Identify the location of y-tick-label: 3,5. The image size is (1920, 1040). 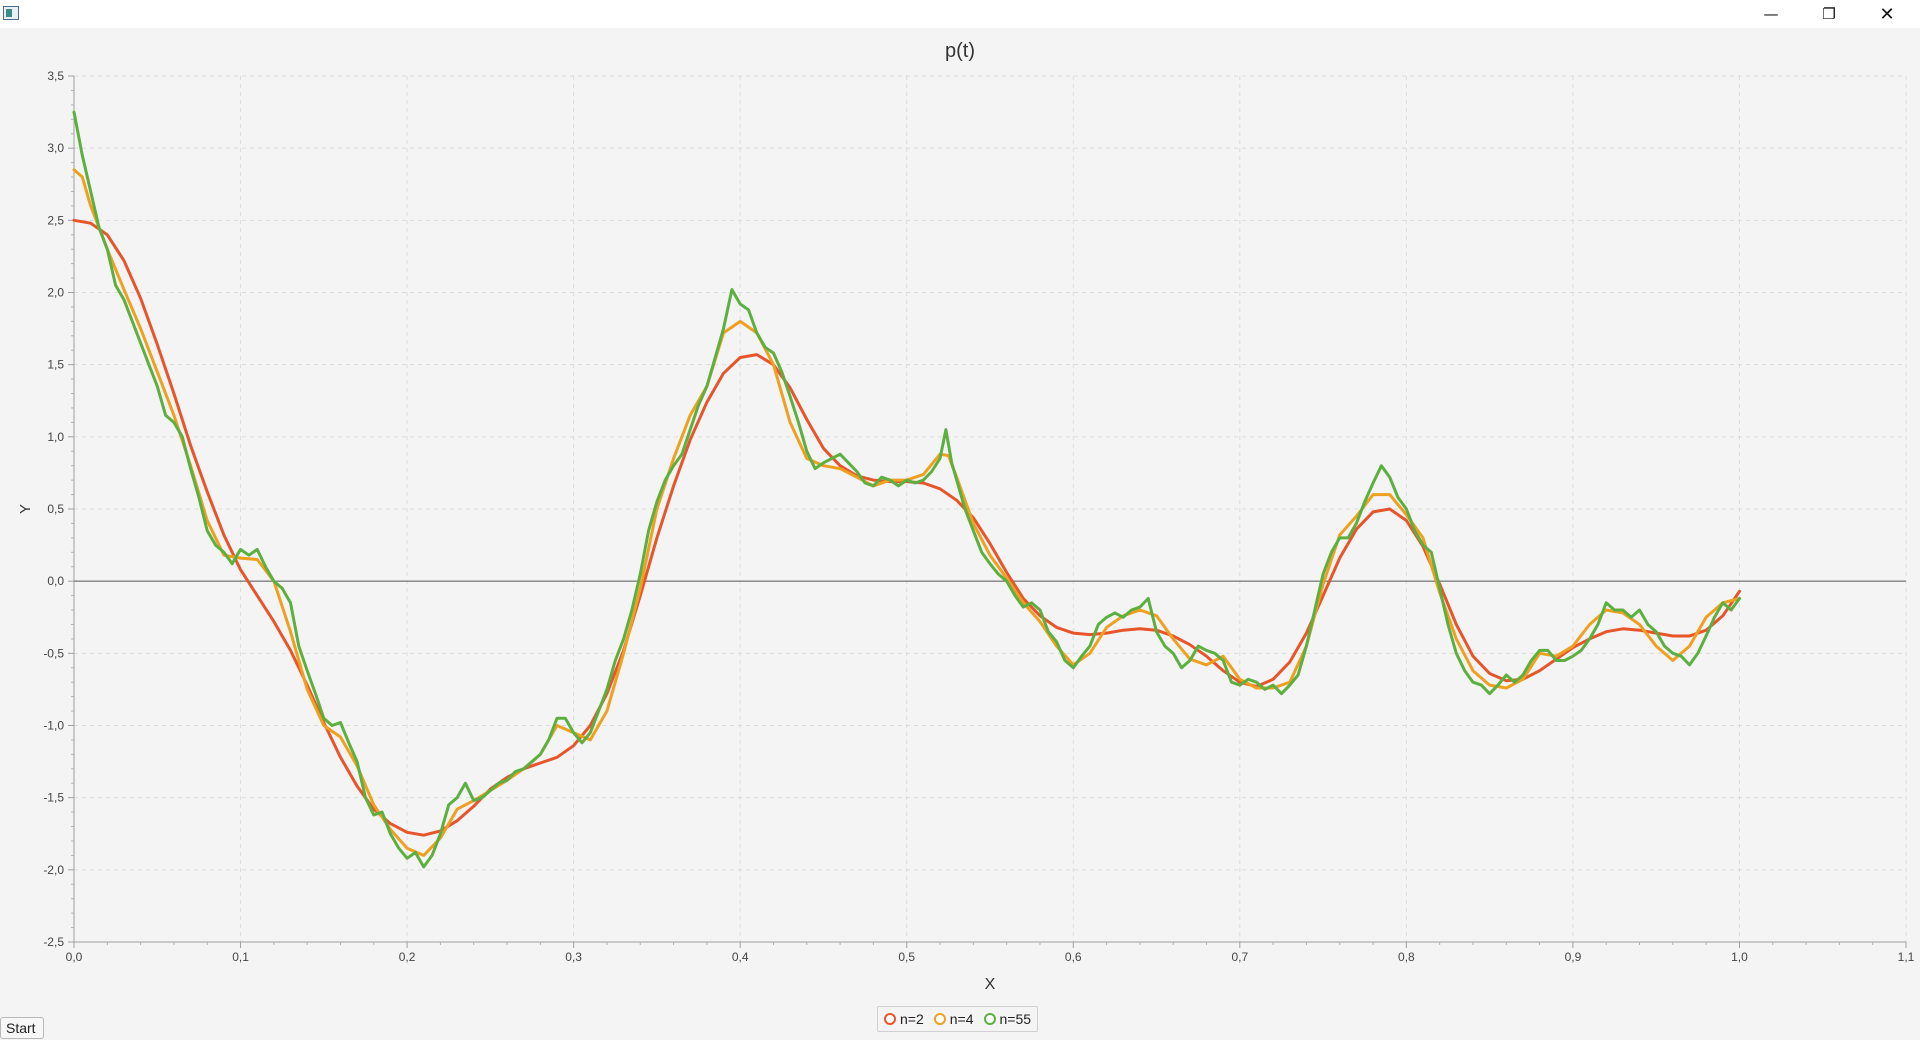
(55, 76).